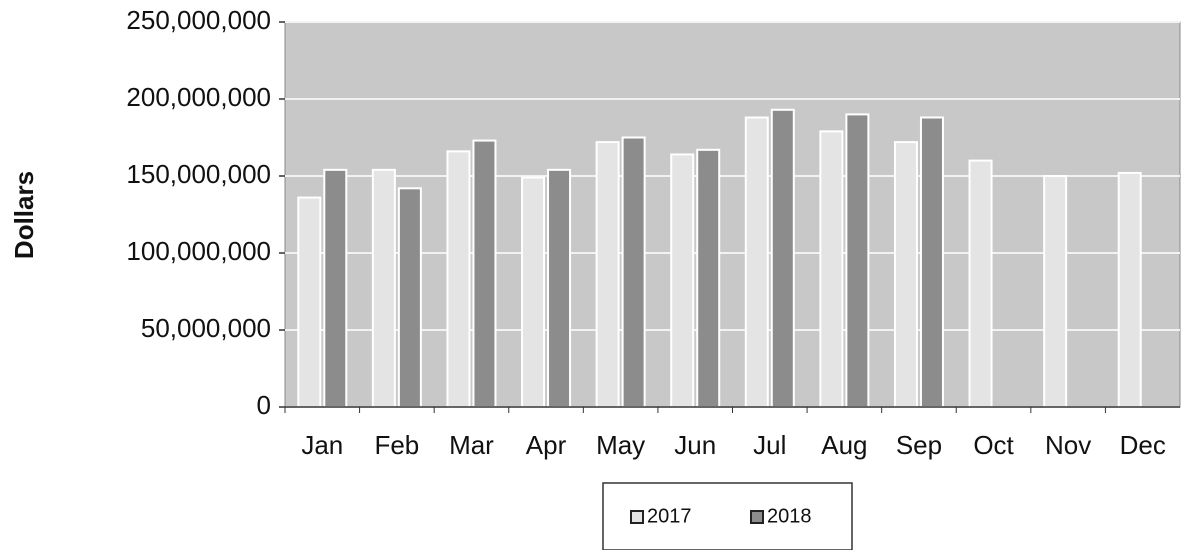 This screenshot has width=1184, height=550. Describe the element at coordinates (993, 445) in the screenshot. I see `x-tick-label: Oct` at that location.